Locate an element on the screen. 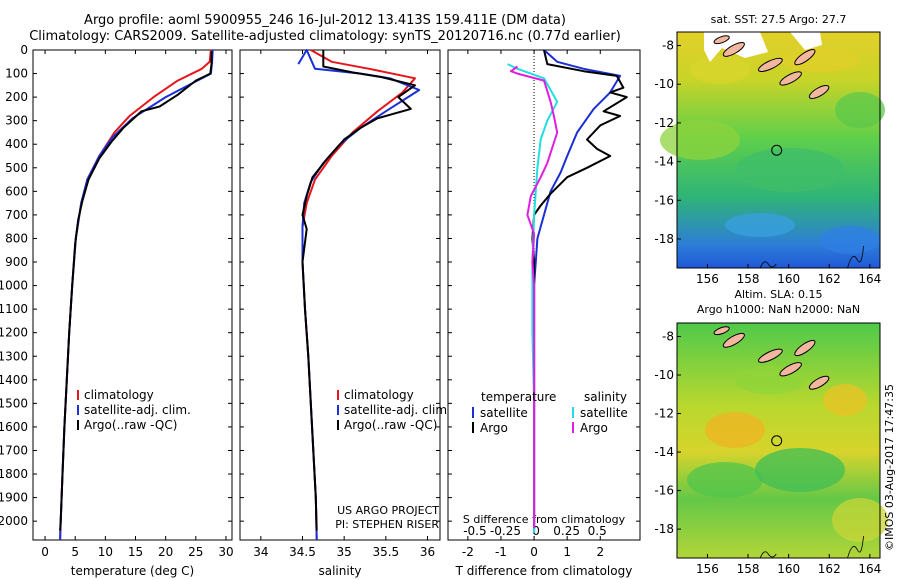 The height and width of the screenshot is (580, 900). project-annotation: PI: STEPHEN RISER is located at coordinates (387, 524).